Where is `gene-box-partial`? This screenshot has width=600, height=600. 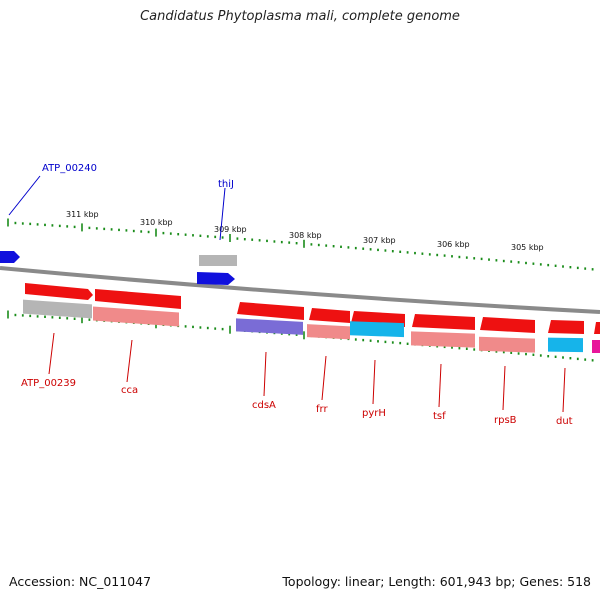 gene-box-partial is located at coordinates (596, 346).